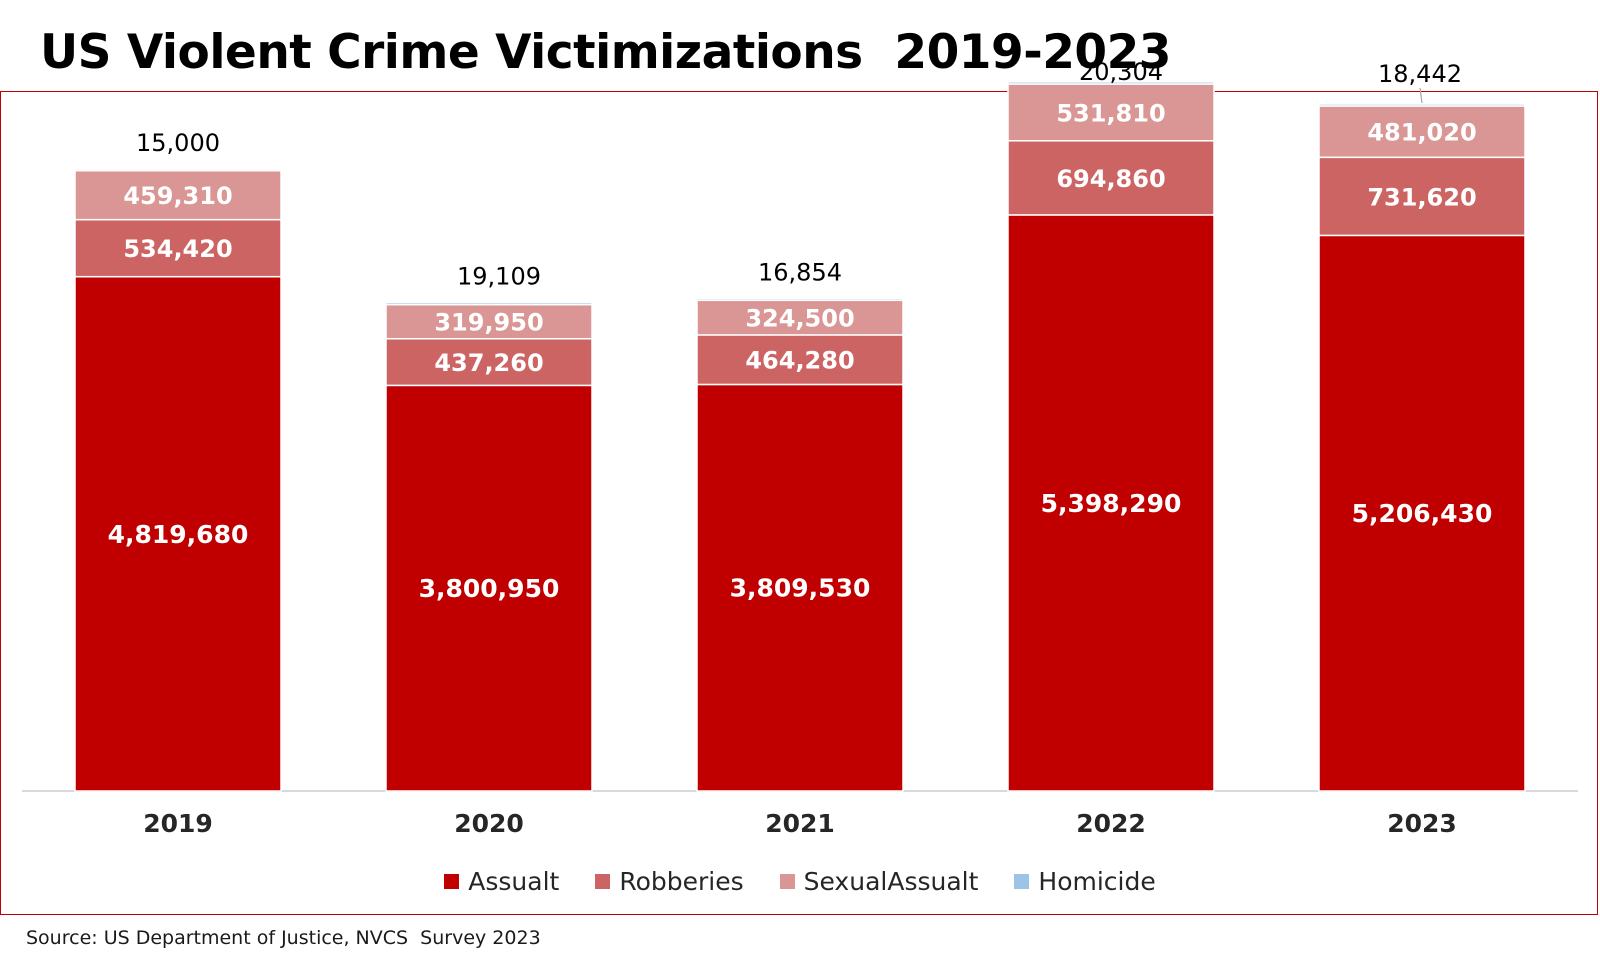 The height and width of the screenshot is (969, 1600). I want to click on bar-assualt-2020, so click(489, 588).